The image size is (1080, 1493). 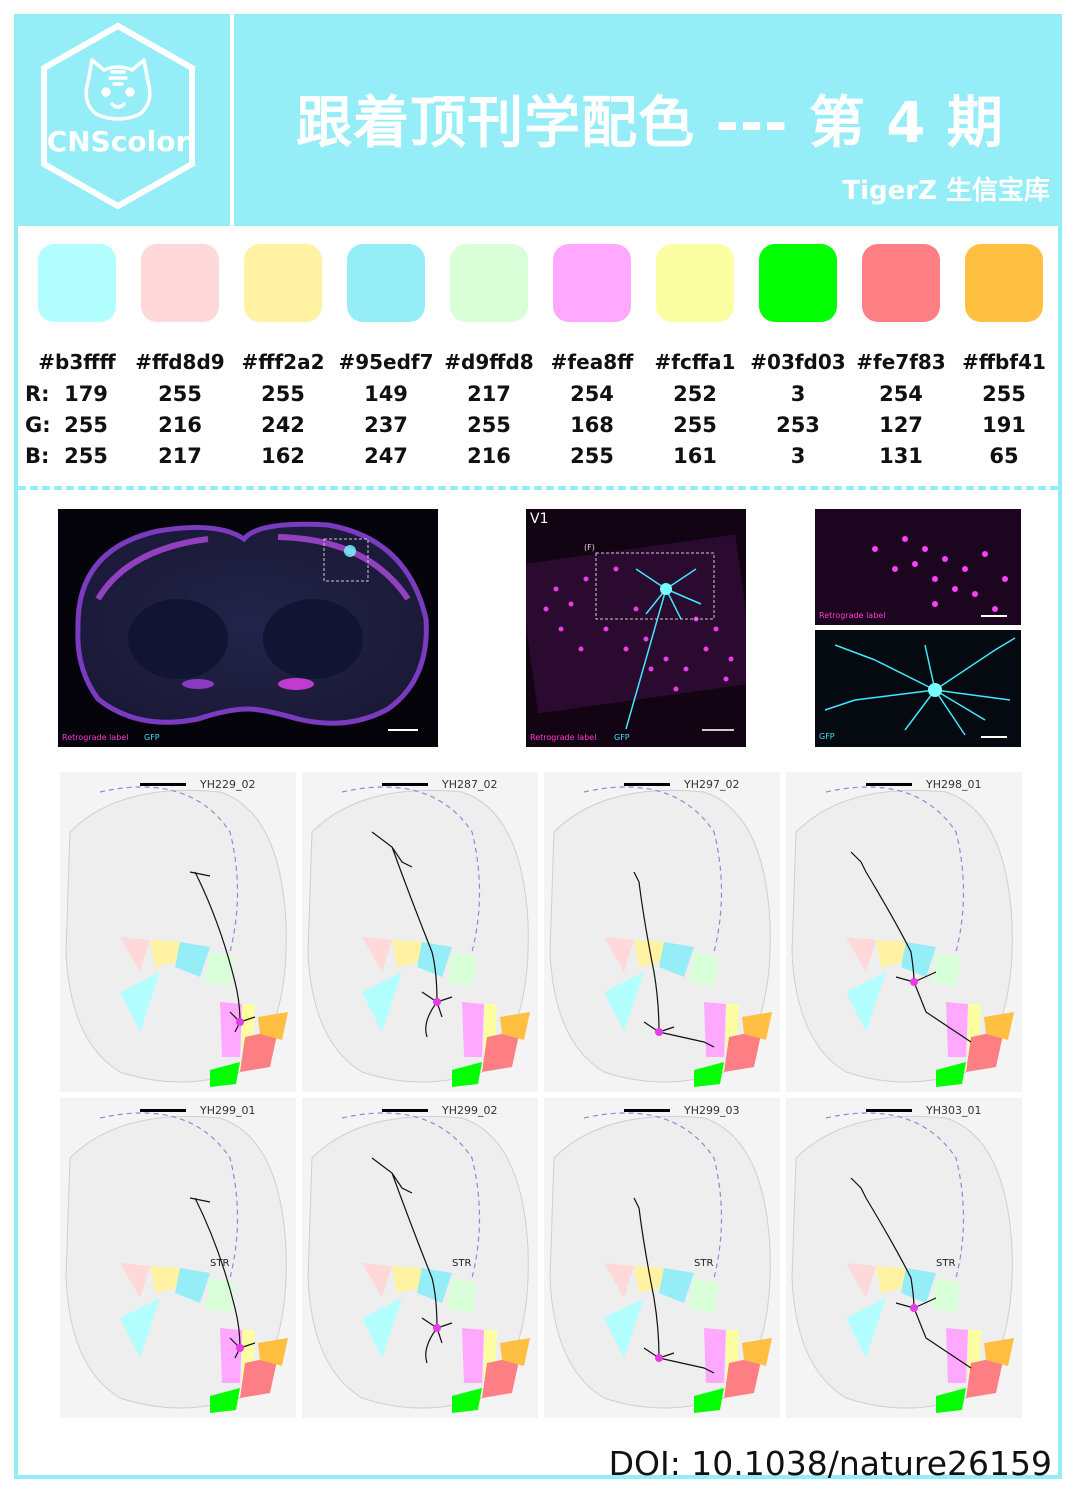 I want to click on b-value: 3, so click(x=798, y=456).